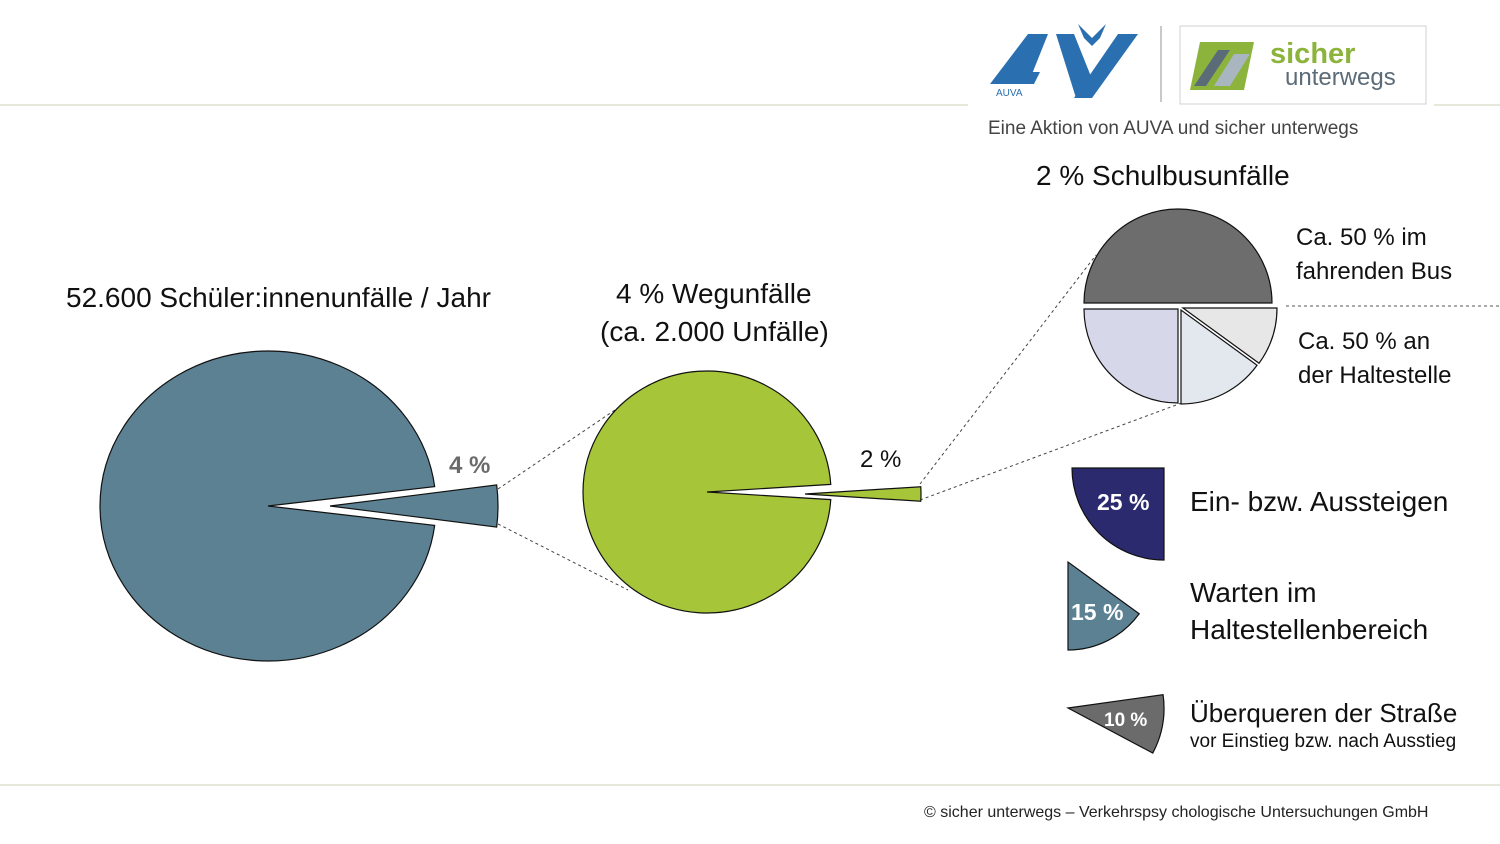 This screenshot has height=844, width=1500. What do you see at coordinates (470, 465) in the screenshot?
I see `pie1-slice-label: 4 %` at bounding box center [470, 465].